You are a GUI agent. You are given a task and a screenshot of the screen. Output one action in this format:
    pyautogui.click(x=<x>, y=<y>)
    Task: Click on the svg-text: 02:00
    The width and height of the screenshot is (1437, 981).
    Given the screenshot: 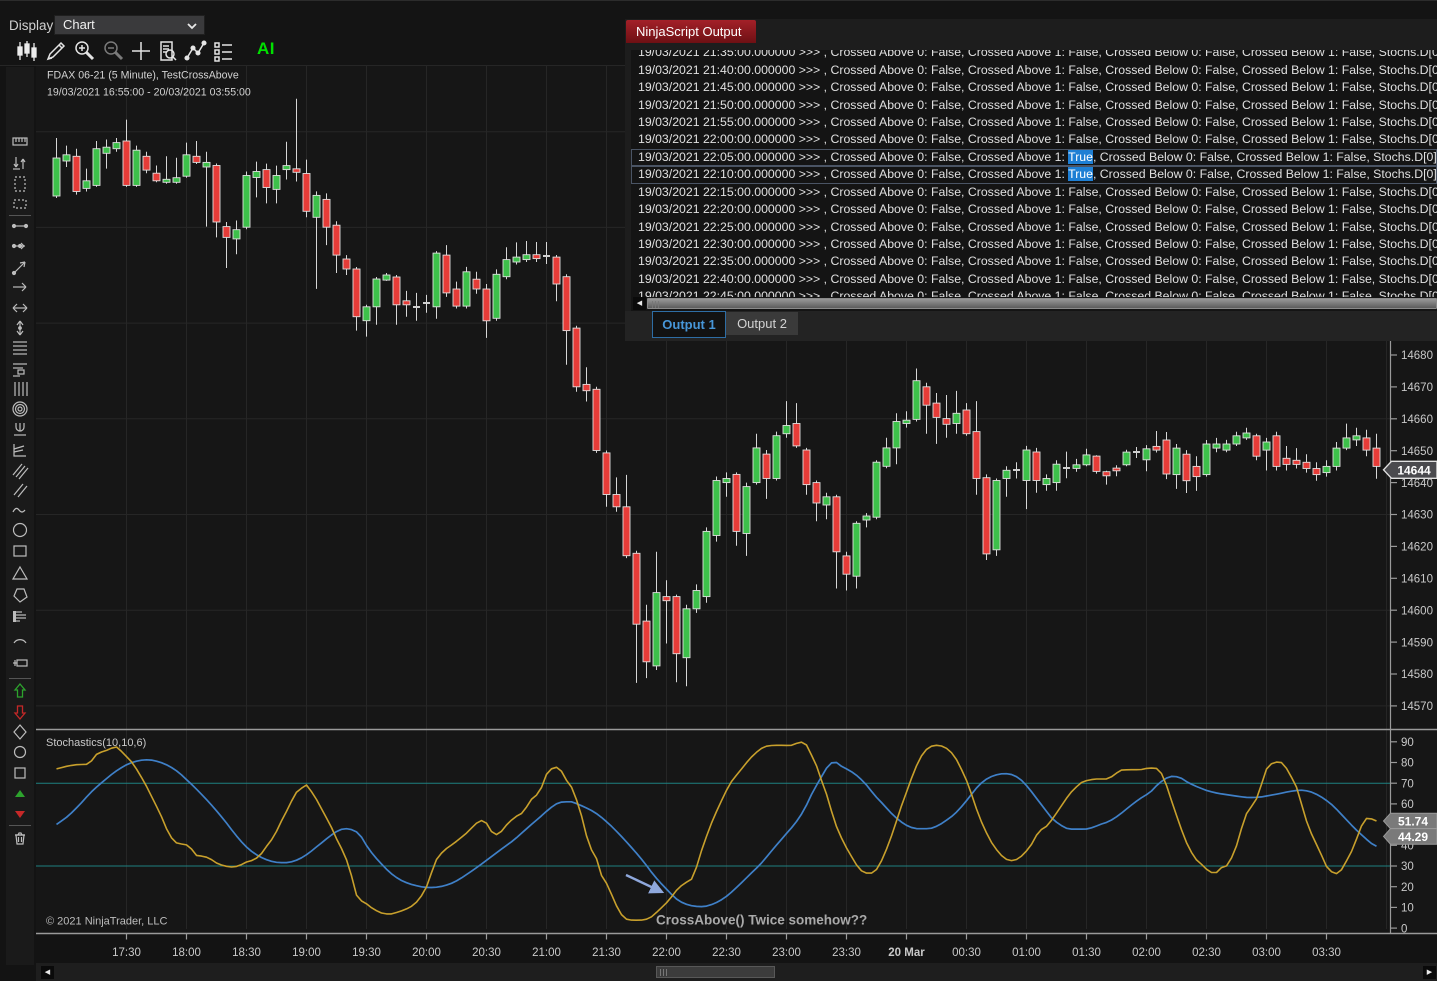 What is the action you would take?
    pyautogui.click(x=1146, y=953)
    